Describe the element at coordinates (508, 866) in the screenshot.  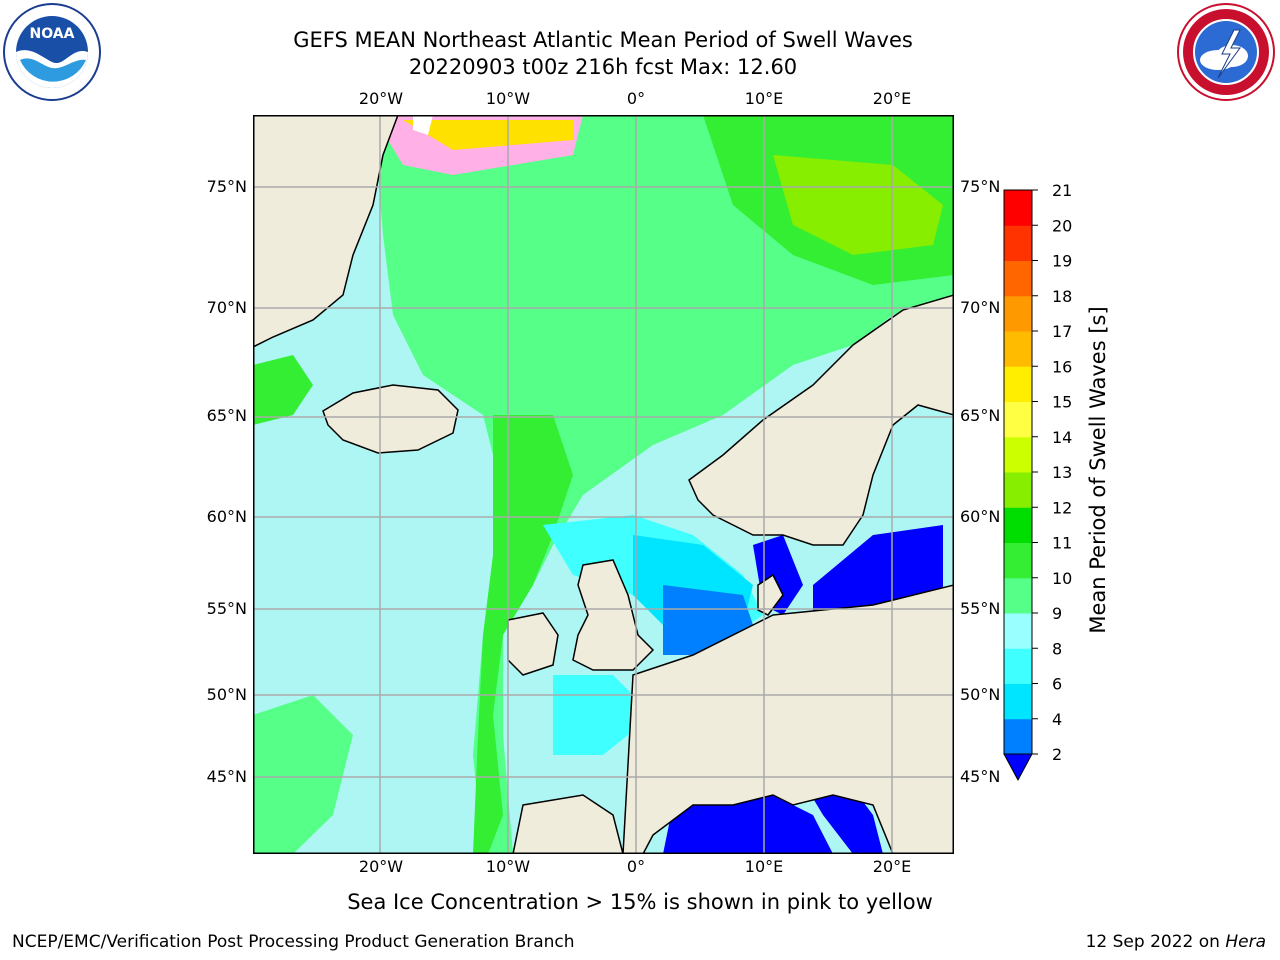
I see `lon-label-bottom-10w: 10°W` at that location.